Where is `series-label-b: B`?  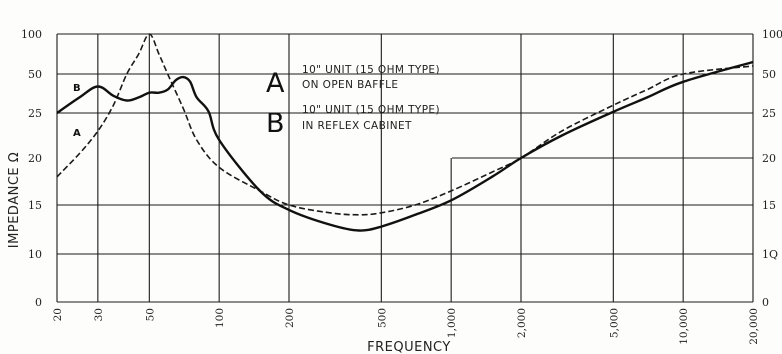 series-label-b: B is located at coordinates (77, 88).